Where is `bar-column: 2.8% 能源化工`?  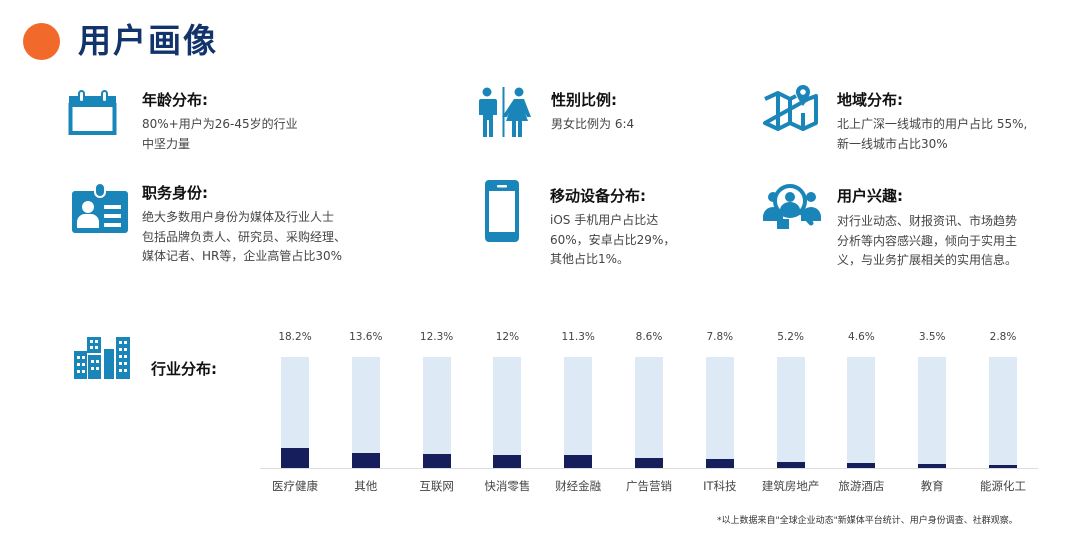
bar-column: 2.8% 能源化工 is located at coordinates (1003, 412).